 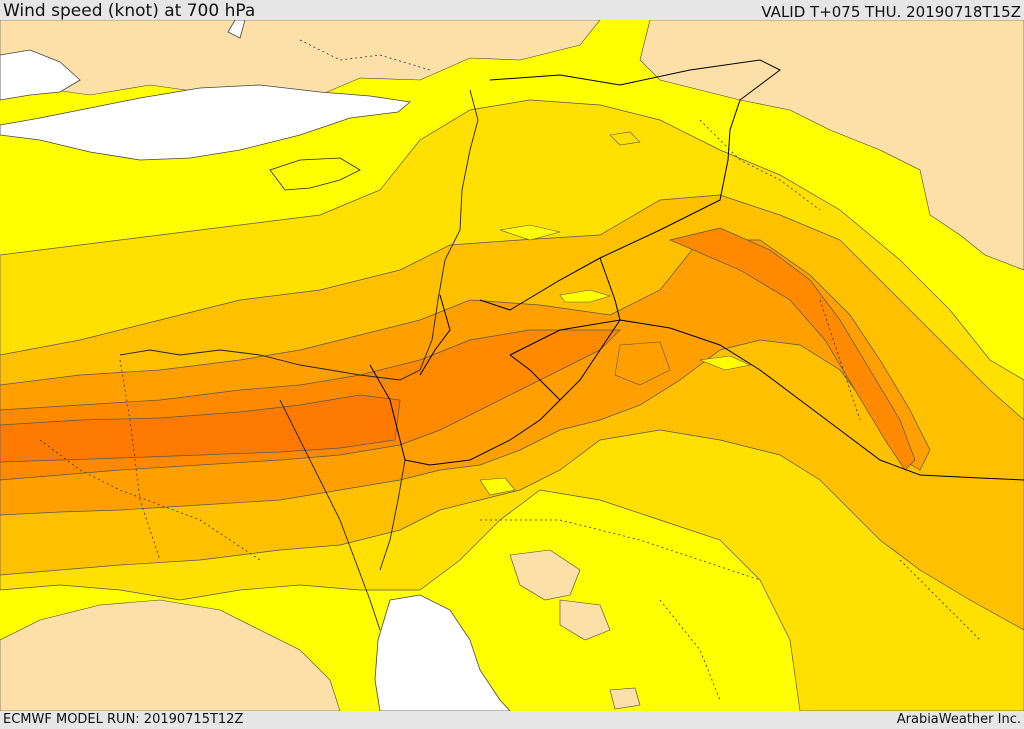 I want to click on aqaba-coastline, so click(x=392, y=515).